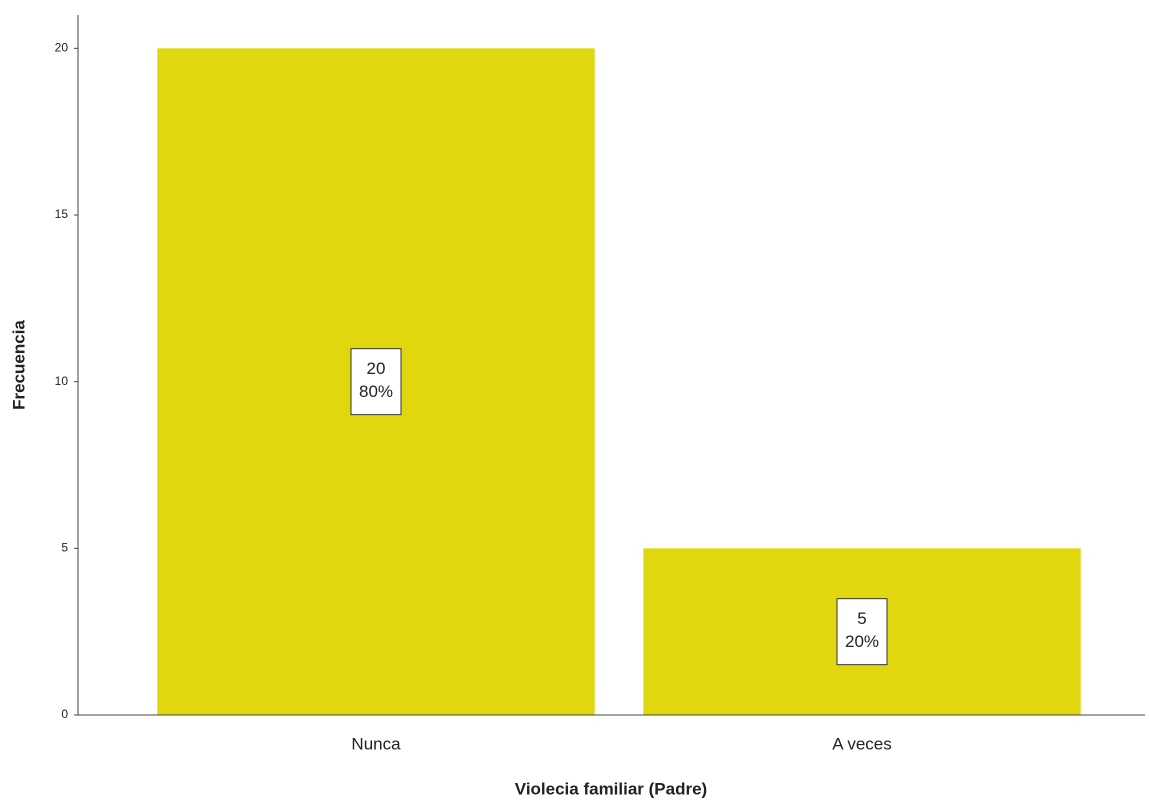  I want to click on y-tick-label: 0, so click(64, 714).